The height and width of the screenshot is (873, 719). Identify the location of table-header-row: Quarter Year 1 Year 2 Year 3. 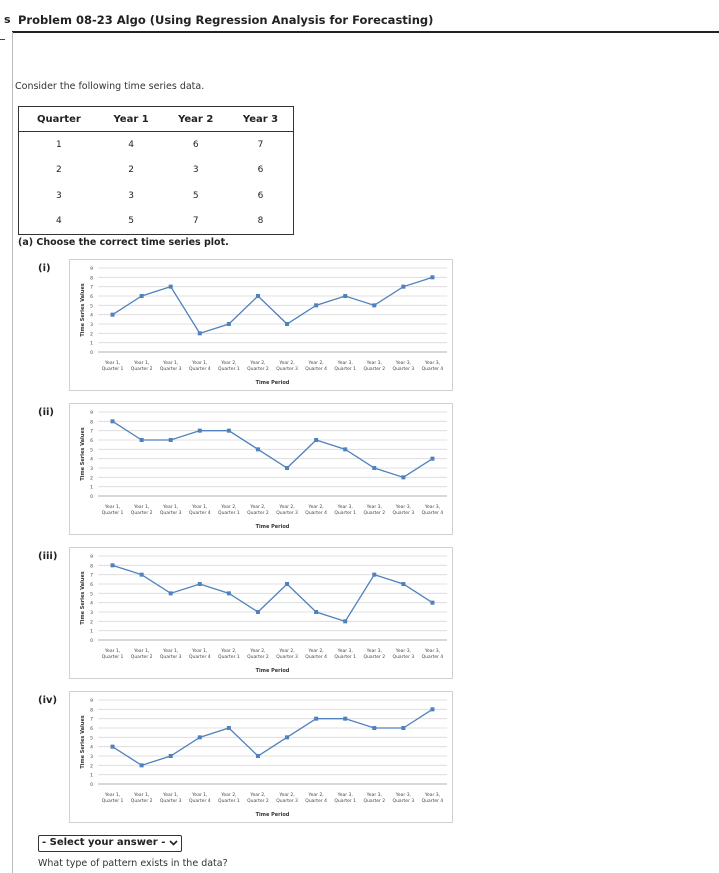
(156, 119).